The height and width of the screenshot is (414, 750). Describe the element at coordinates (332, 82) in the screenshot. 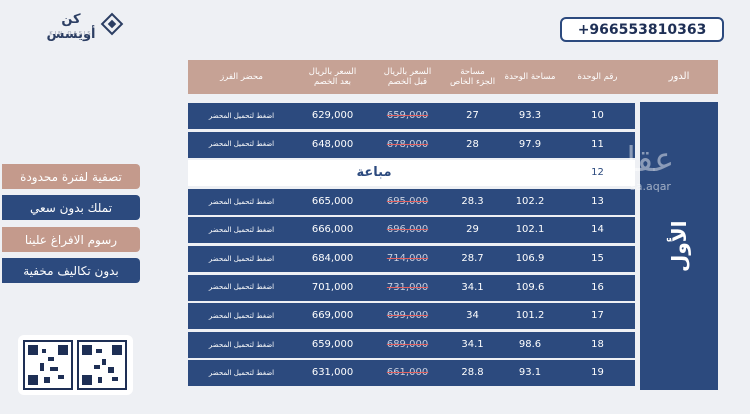

I see `header-line: بعد الخصم` at that location.